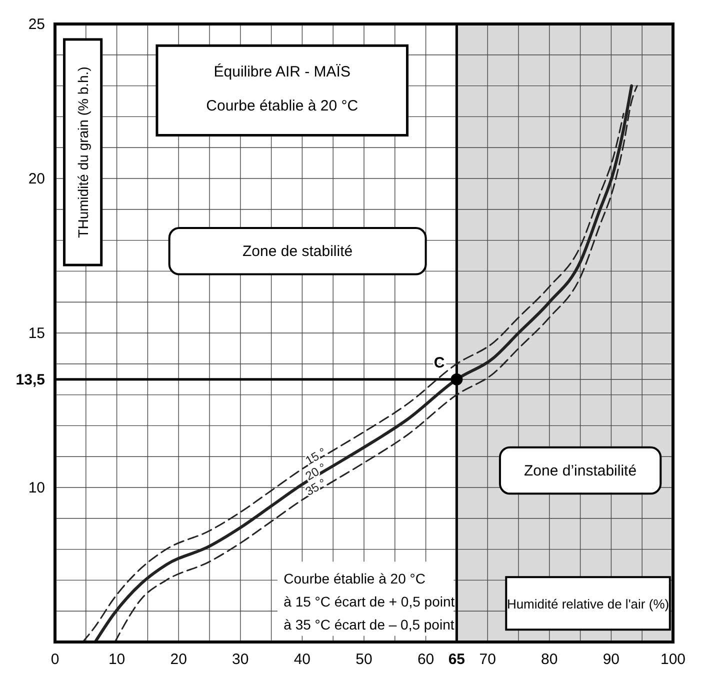 The image size is (722, 673). I want to click on y-tick-label: 15, so click(36, 333).